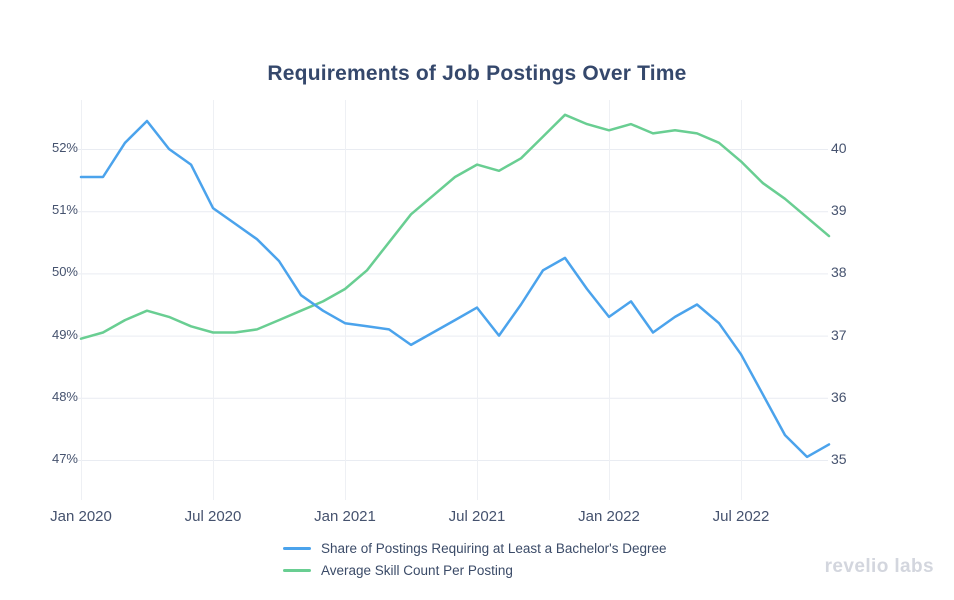 The image size is (954, 600). Describe the element at coordinates (741, 516) in the screenshot. I see `x-axis-tick: Jul 2022` at that location.